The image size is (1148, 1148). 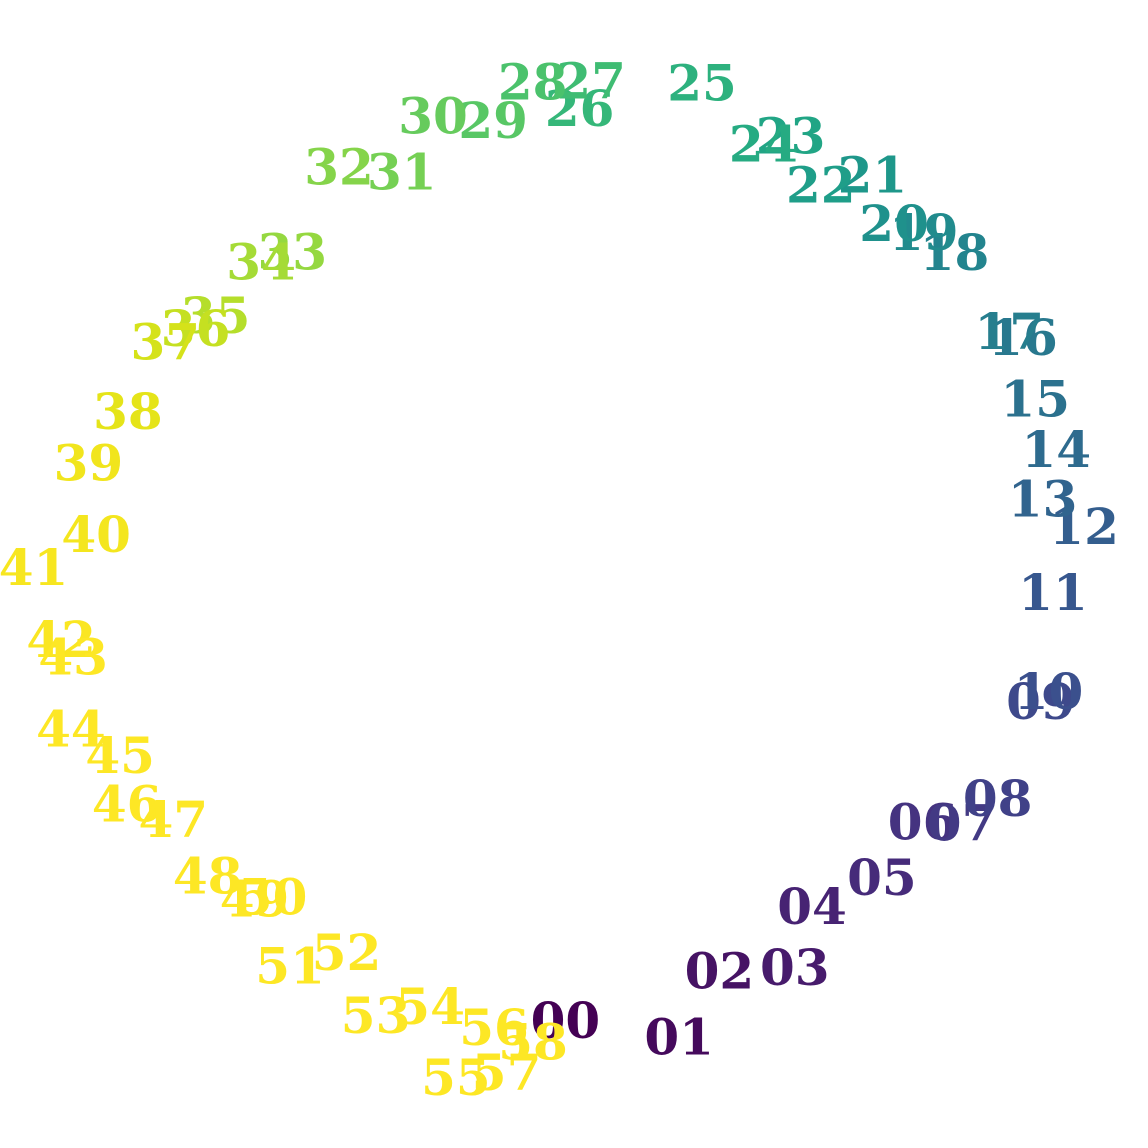 I want to click on point-label-29: 29, so click(x=493, y=120).